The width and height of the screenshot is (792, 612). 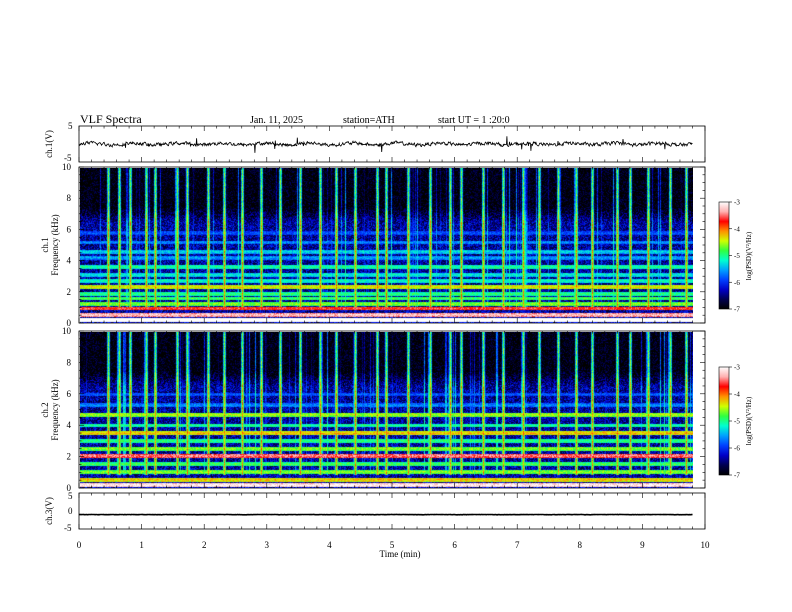 I want to click on ch1-colorbar-ticklabel: -7, so click(x=737, y=310).